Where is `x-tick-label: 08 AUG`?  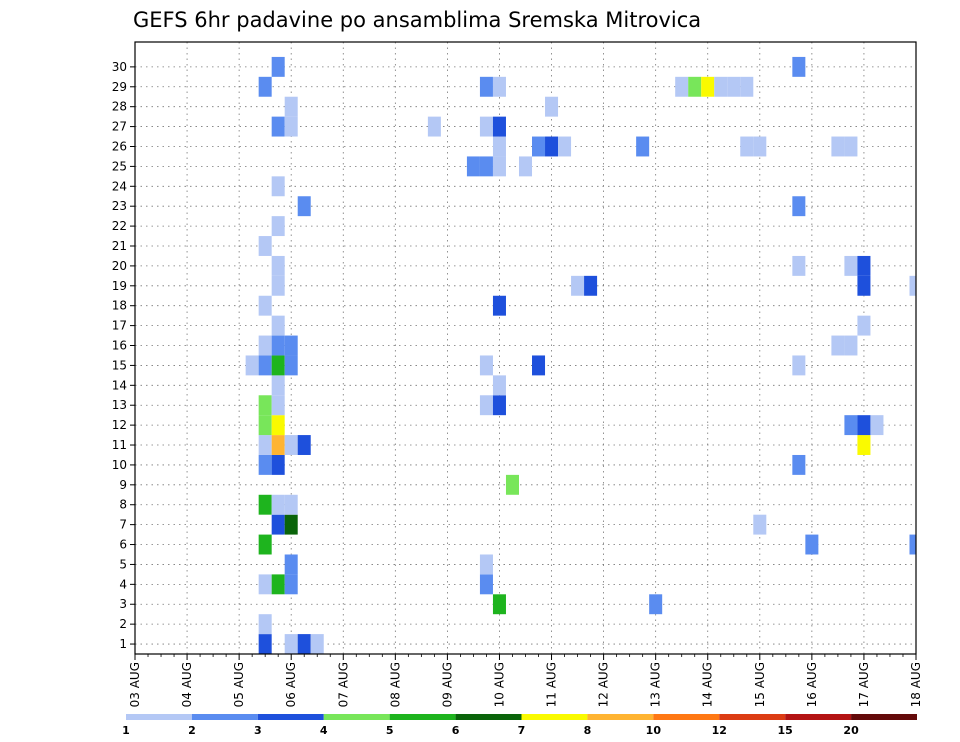 x-tick-label: 08 AUG is located at coordinates (395, 684).